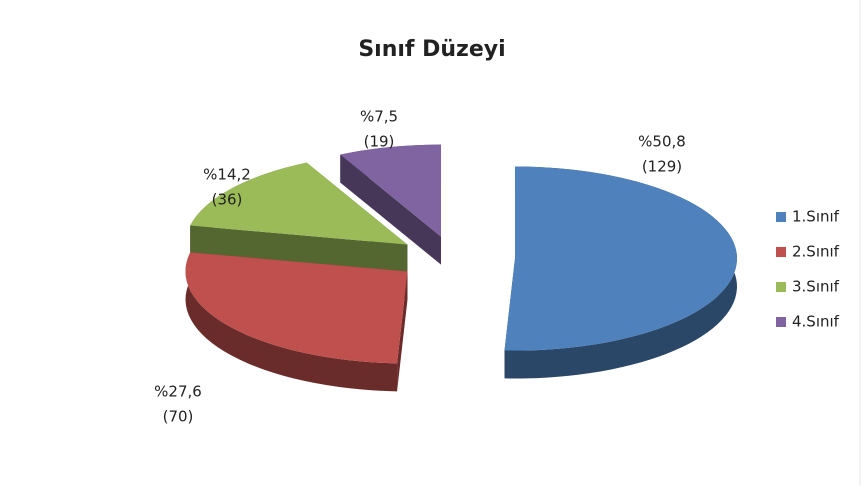 This screenshot has width=861, height=486. I want to click on data-label: (19), so click(379, 142).